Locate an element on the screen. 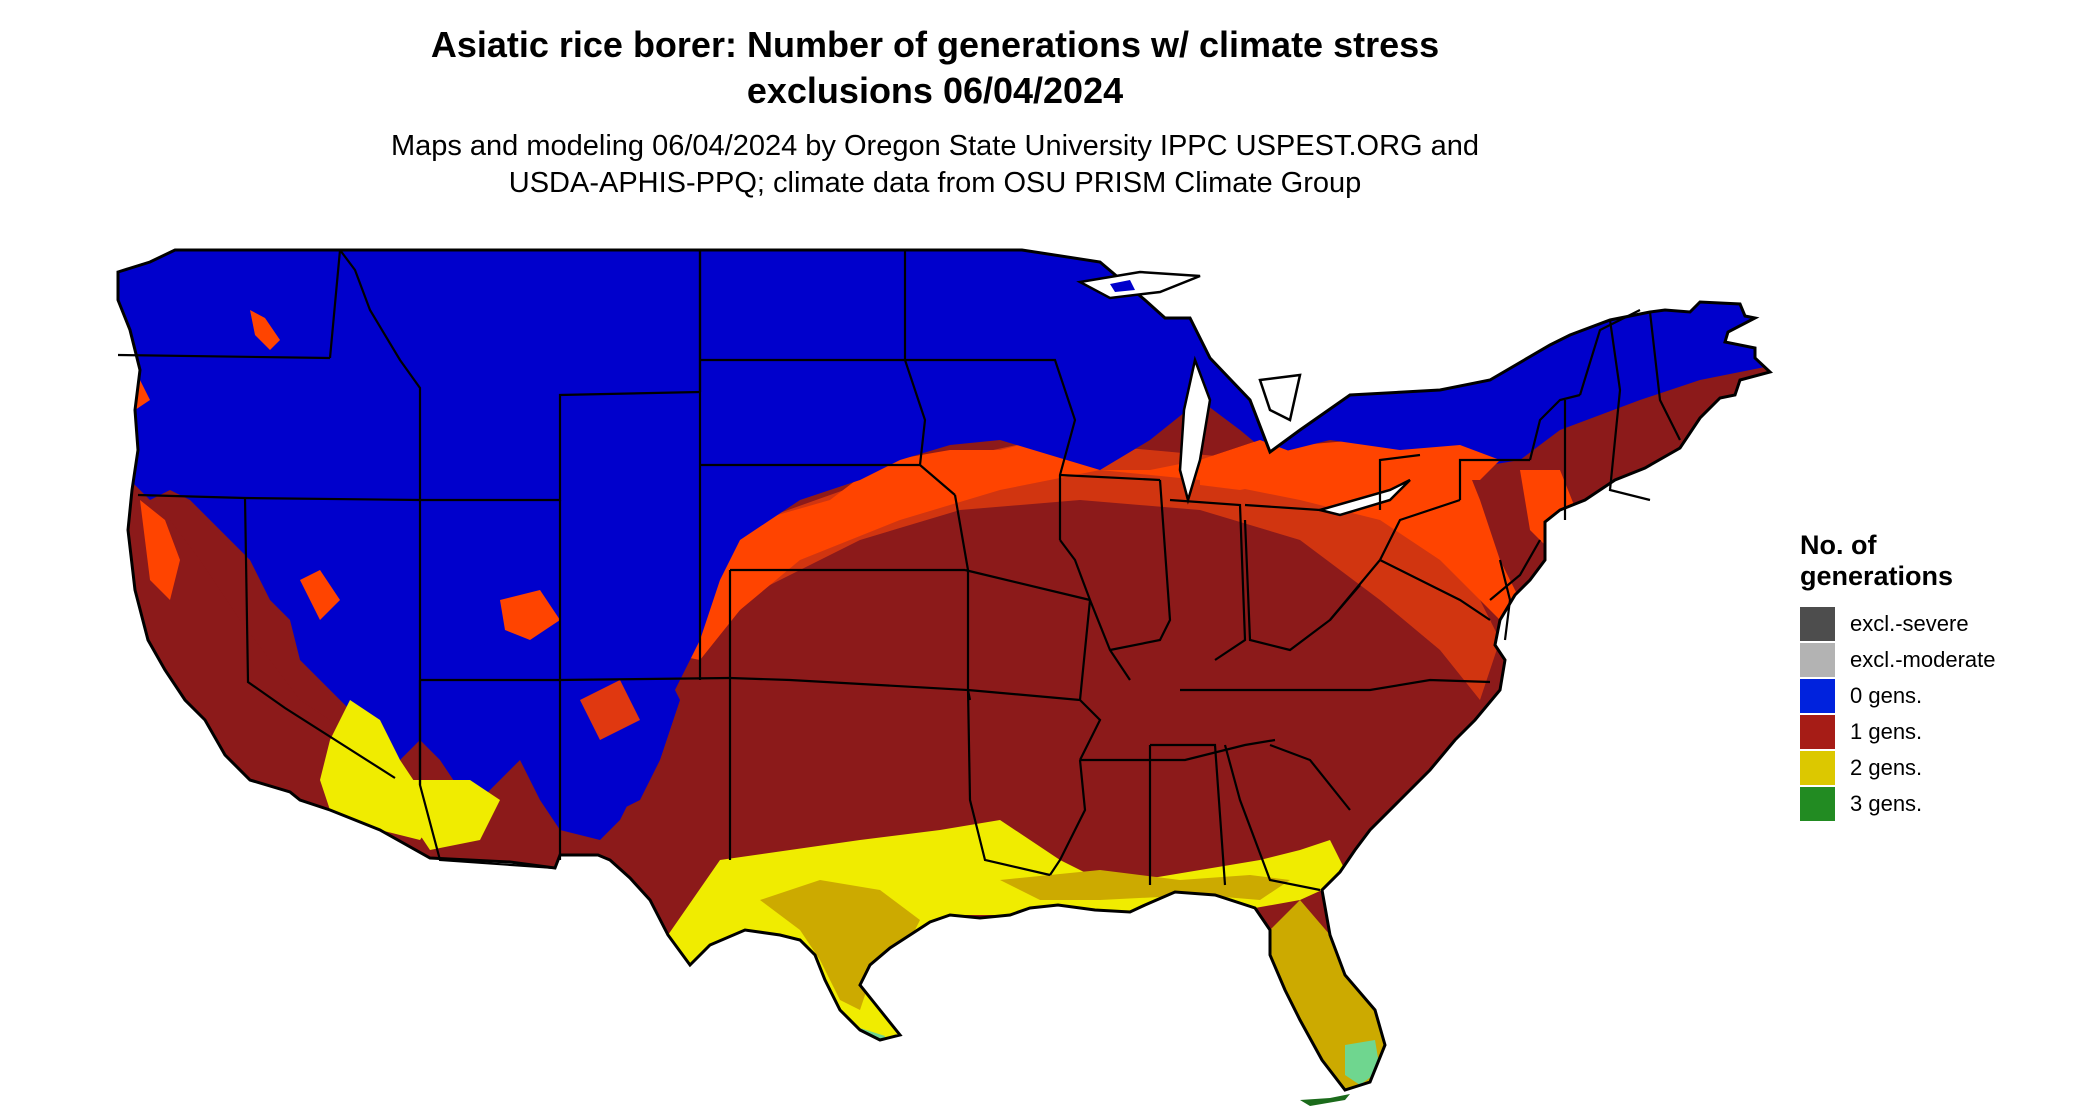 Image resolution: width=2100 pixels, height=1116 pixels. lake-michigan is located at coordinates (1195, 430).